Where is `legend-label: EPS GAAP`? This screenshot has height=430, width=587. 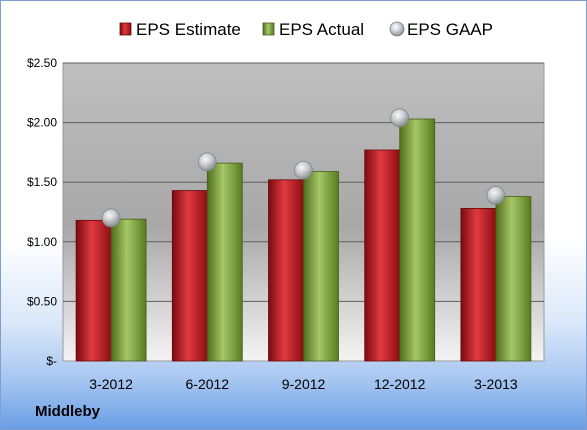 legend-label: EPS GAAP is located at coordinates (450, 29).